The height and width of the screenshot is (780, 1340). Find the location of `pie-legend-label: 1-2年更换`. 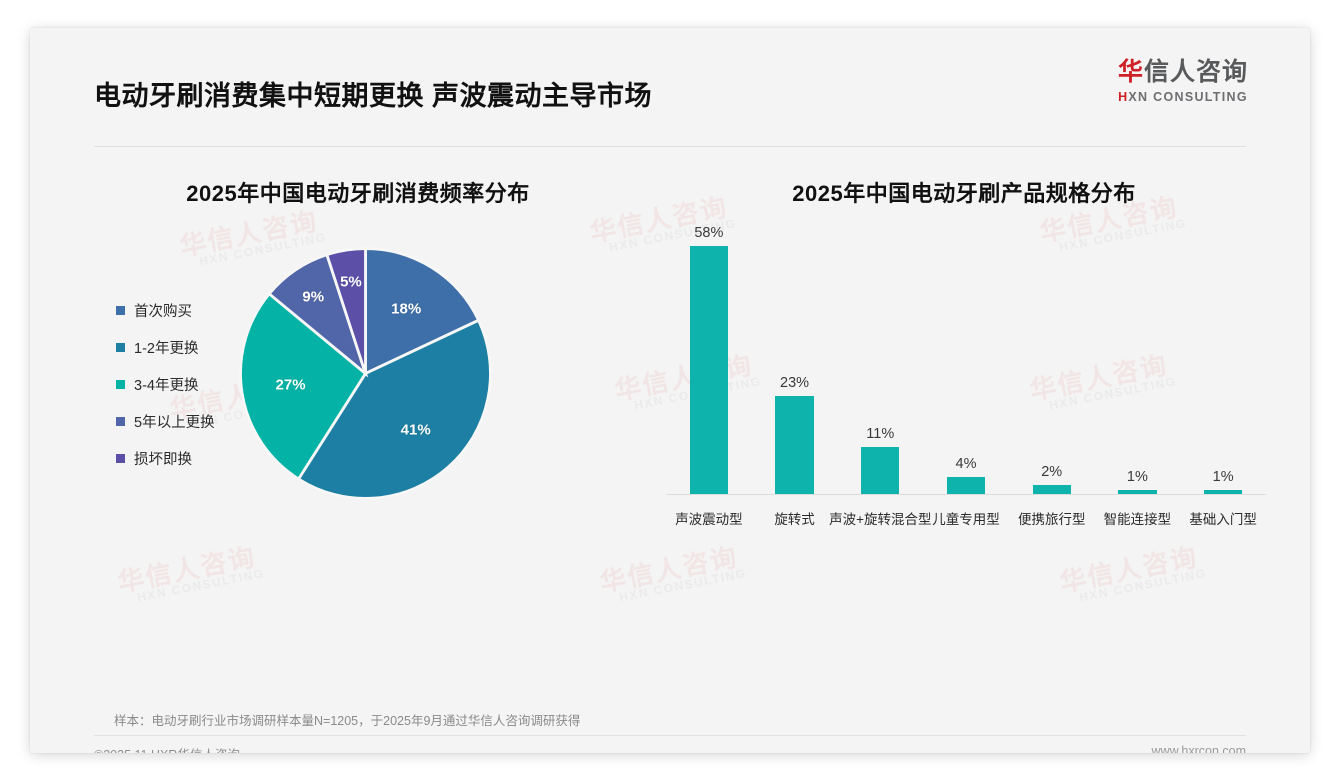

pie-legend-label: 1-2年更换 is located at coordinates (166, 349).